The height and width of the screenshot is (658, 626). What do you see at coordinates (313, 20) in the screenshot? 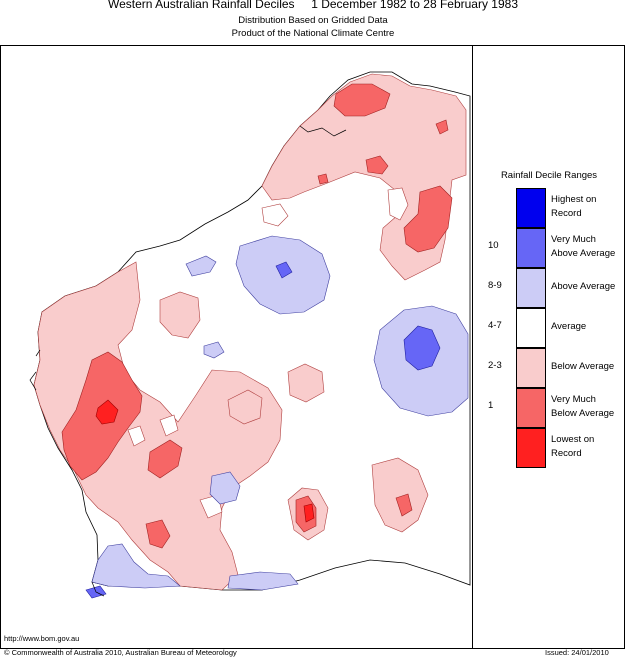
I see `map-subtitle-method: Distribution Based on Gridded Data` at bounding box center [313, 20].